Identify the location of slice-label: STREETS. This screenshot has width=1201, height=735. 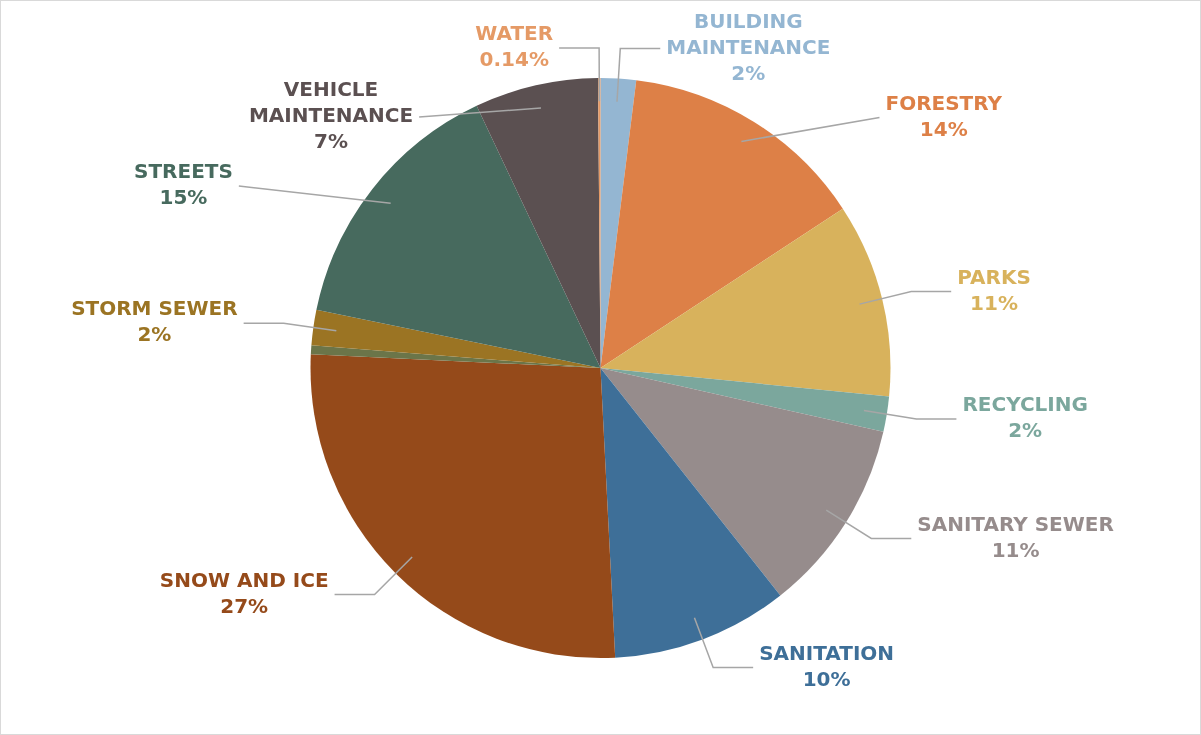
(183, 171).